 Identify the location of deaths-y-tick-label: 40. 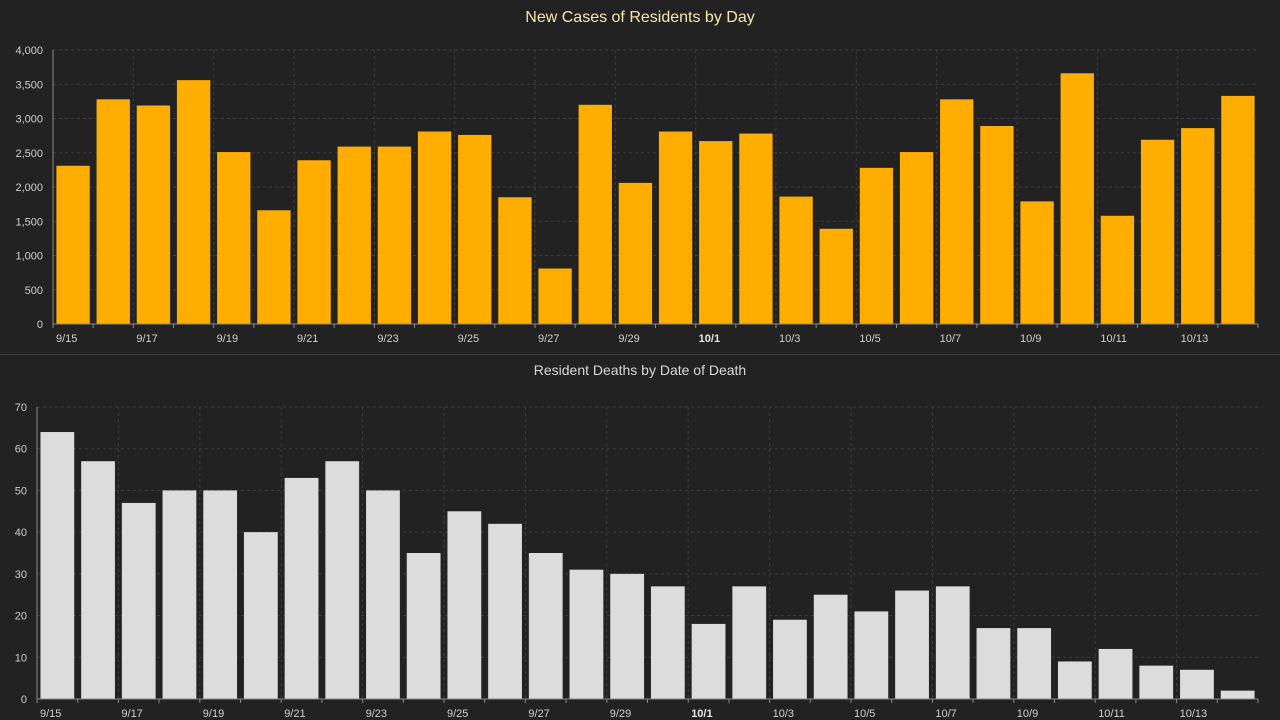
(21, 533).